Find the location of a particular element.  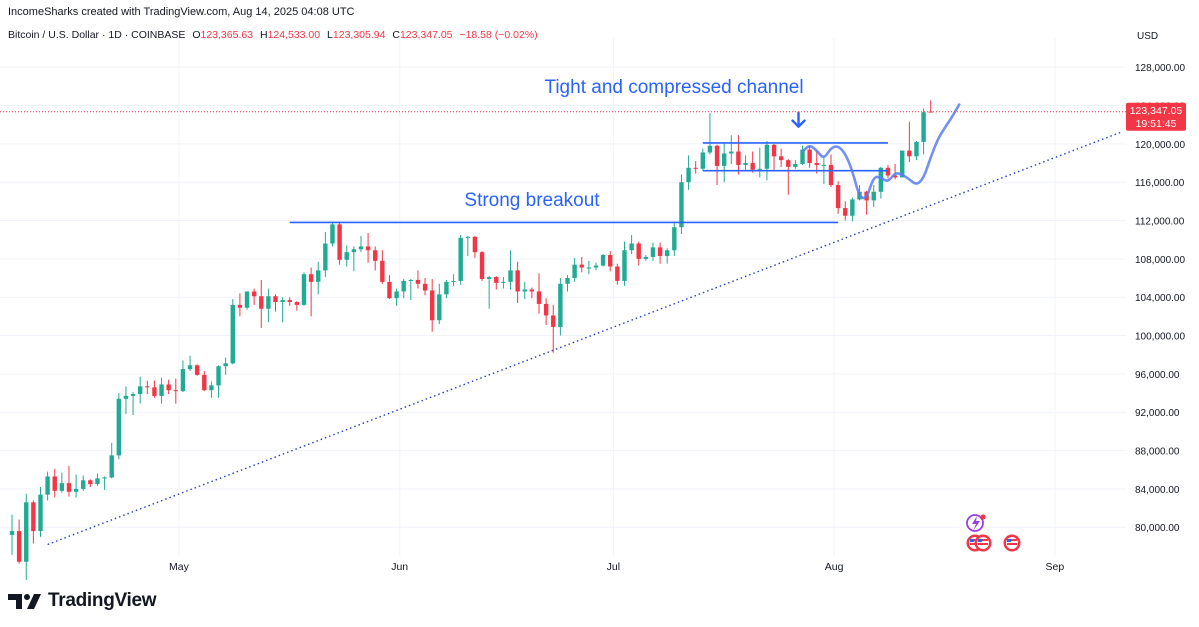

y-tick-label: 128,000.00 is located at coordinates (1160, 68).